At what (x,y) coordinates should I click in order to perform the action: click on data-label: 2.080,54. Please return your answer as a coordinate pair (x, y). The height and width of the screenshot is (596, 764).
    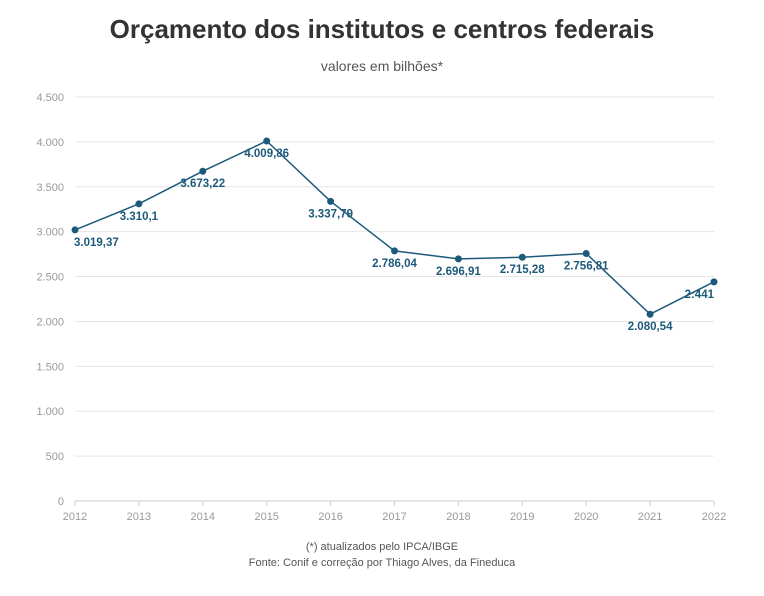
    Looking at the image, I should click on (650, 327).